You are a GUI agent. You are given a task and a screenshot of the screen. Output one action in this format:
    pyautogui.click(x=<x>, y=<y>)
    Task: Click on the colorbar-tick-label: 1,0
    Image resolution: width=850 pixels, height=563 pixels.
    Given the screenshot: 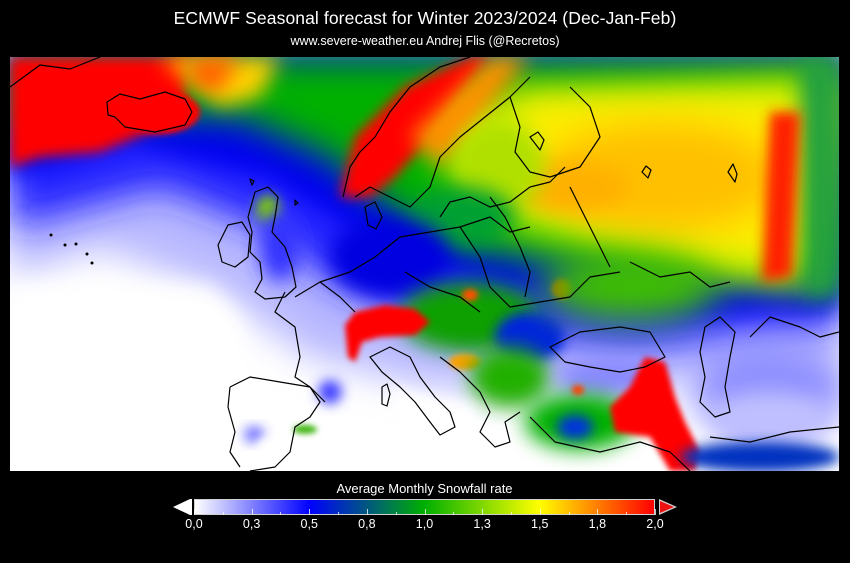 What is the action you would take?
    pyautogui.click(x=424, y=524)
    